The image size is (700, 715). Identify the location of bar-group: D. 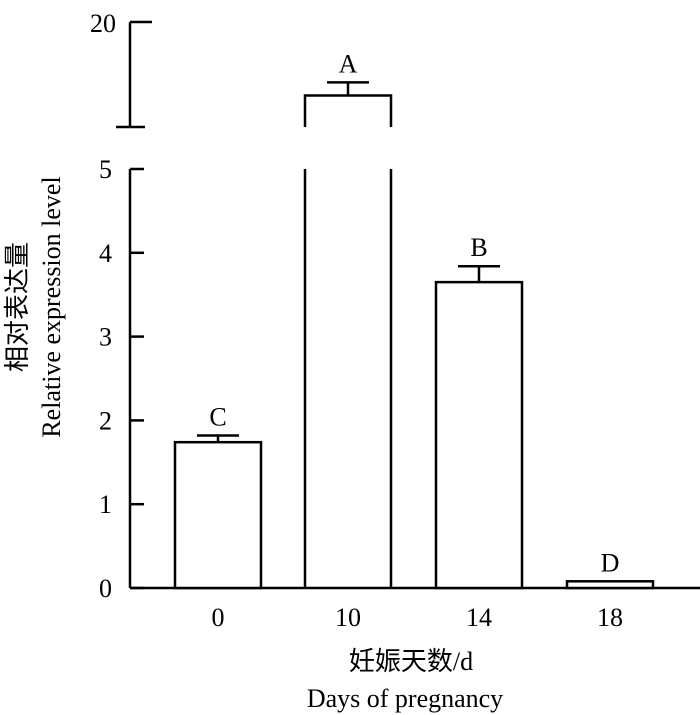
(610, 569).